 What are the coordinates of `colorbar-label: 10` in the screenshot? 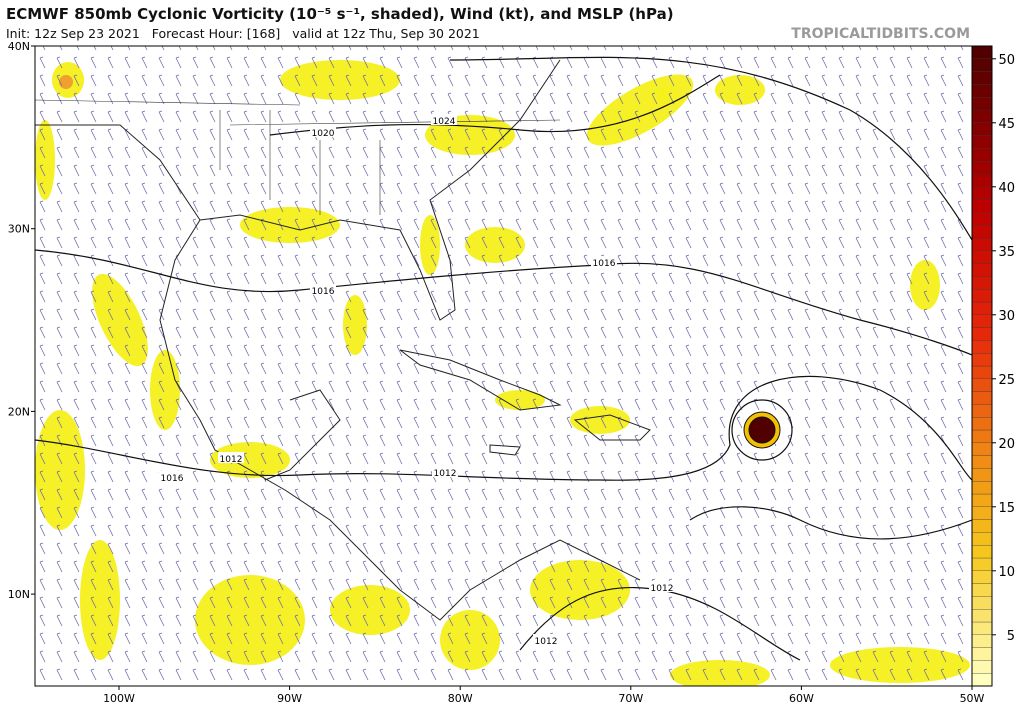 It's located at (1006, 572).